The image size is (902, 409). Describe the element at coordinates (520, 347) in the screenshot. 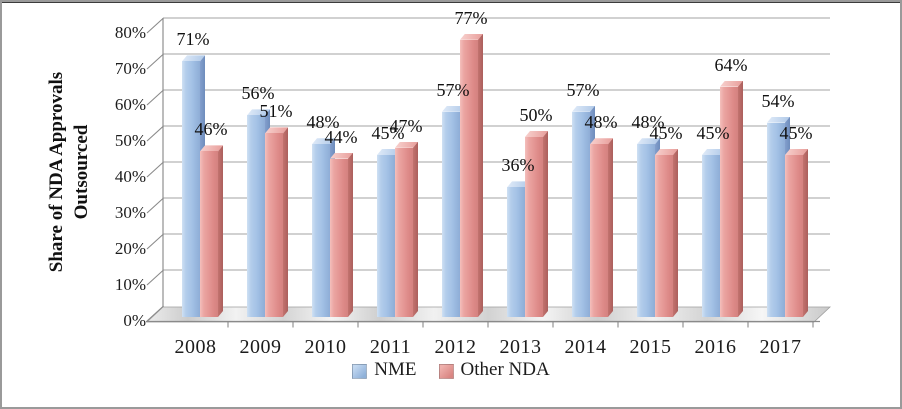

I see `x-axis-label-2013: 2013` at that location.